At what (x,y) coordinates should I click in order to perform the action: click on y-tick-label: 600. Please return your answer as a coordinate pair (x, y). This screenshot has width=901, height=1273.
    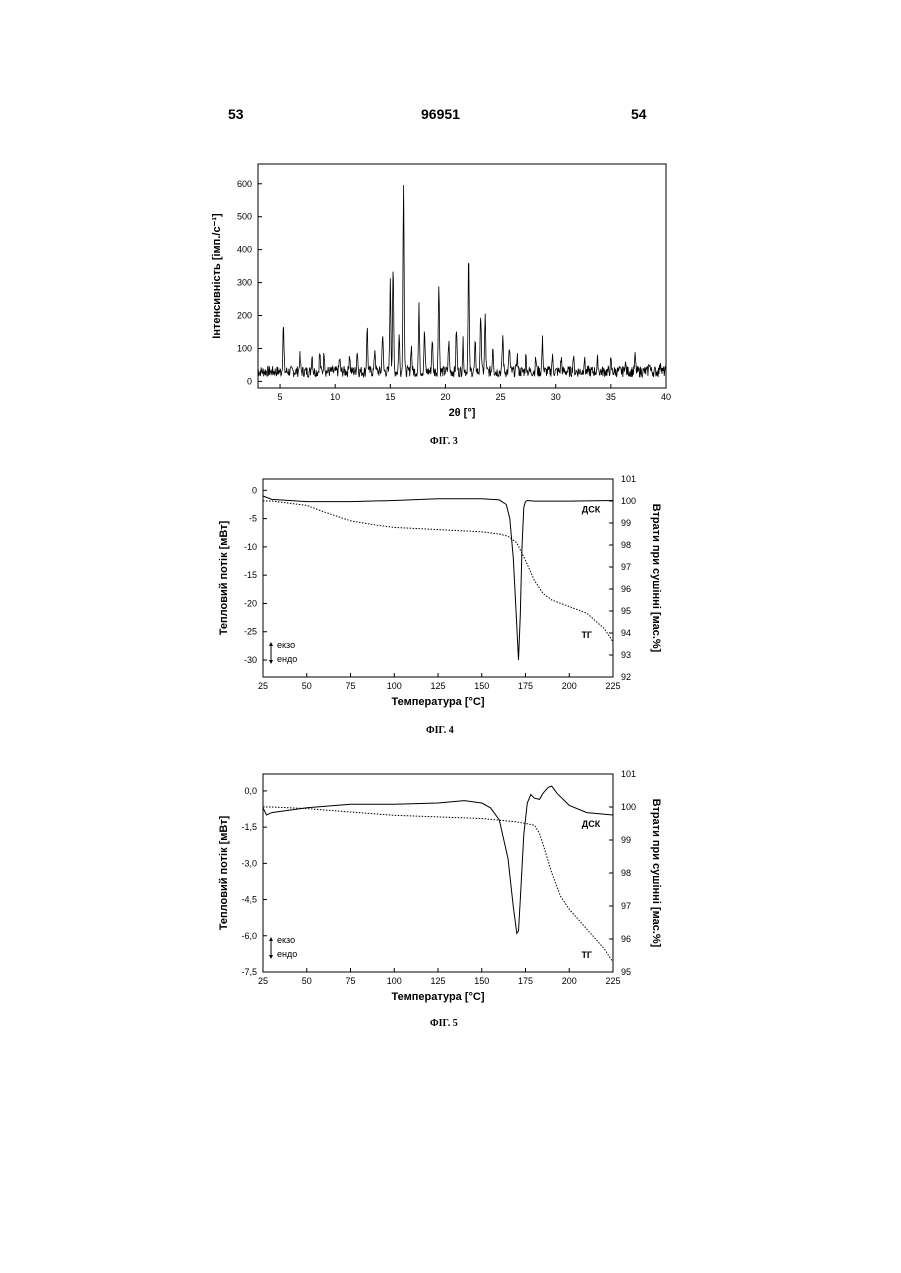
    Looking at the image, I should click on (244, 184).